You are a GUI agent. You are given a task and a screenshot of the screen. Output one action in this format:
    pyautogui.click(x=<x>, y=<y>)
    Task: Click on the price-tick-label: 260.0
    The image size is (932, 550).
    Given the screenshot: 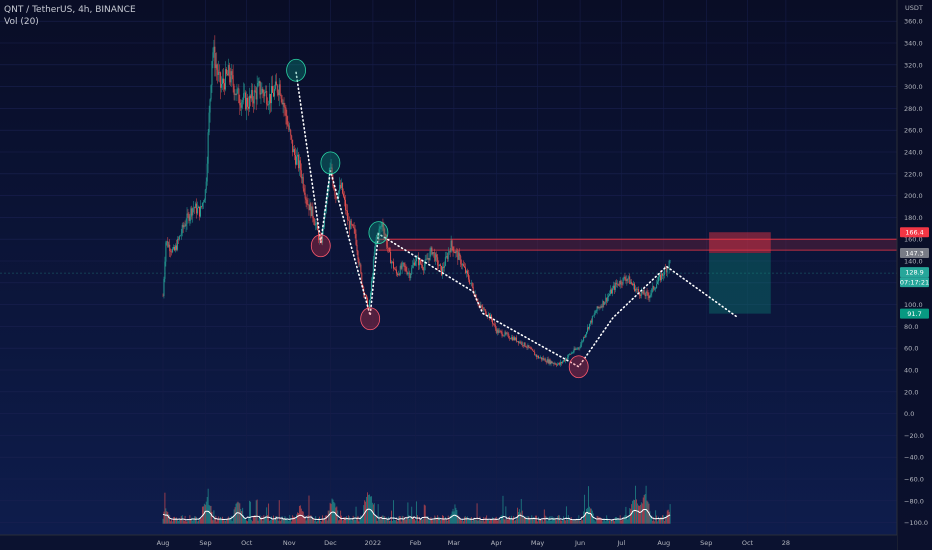 What is the action you would take?
    pyautogui.click(x=913, y=131)
    